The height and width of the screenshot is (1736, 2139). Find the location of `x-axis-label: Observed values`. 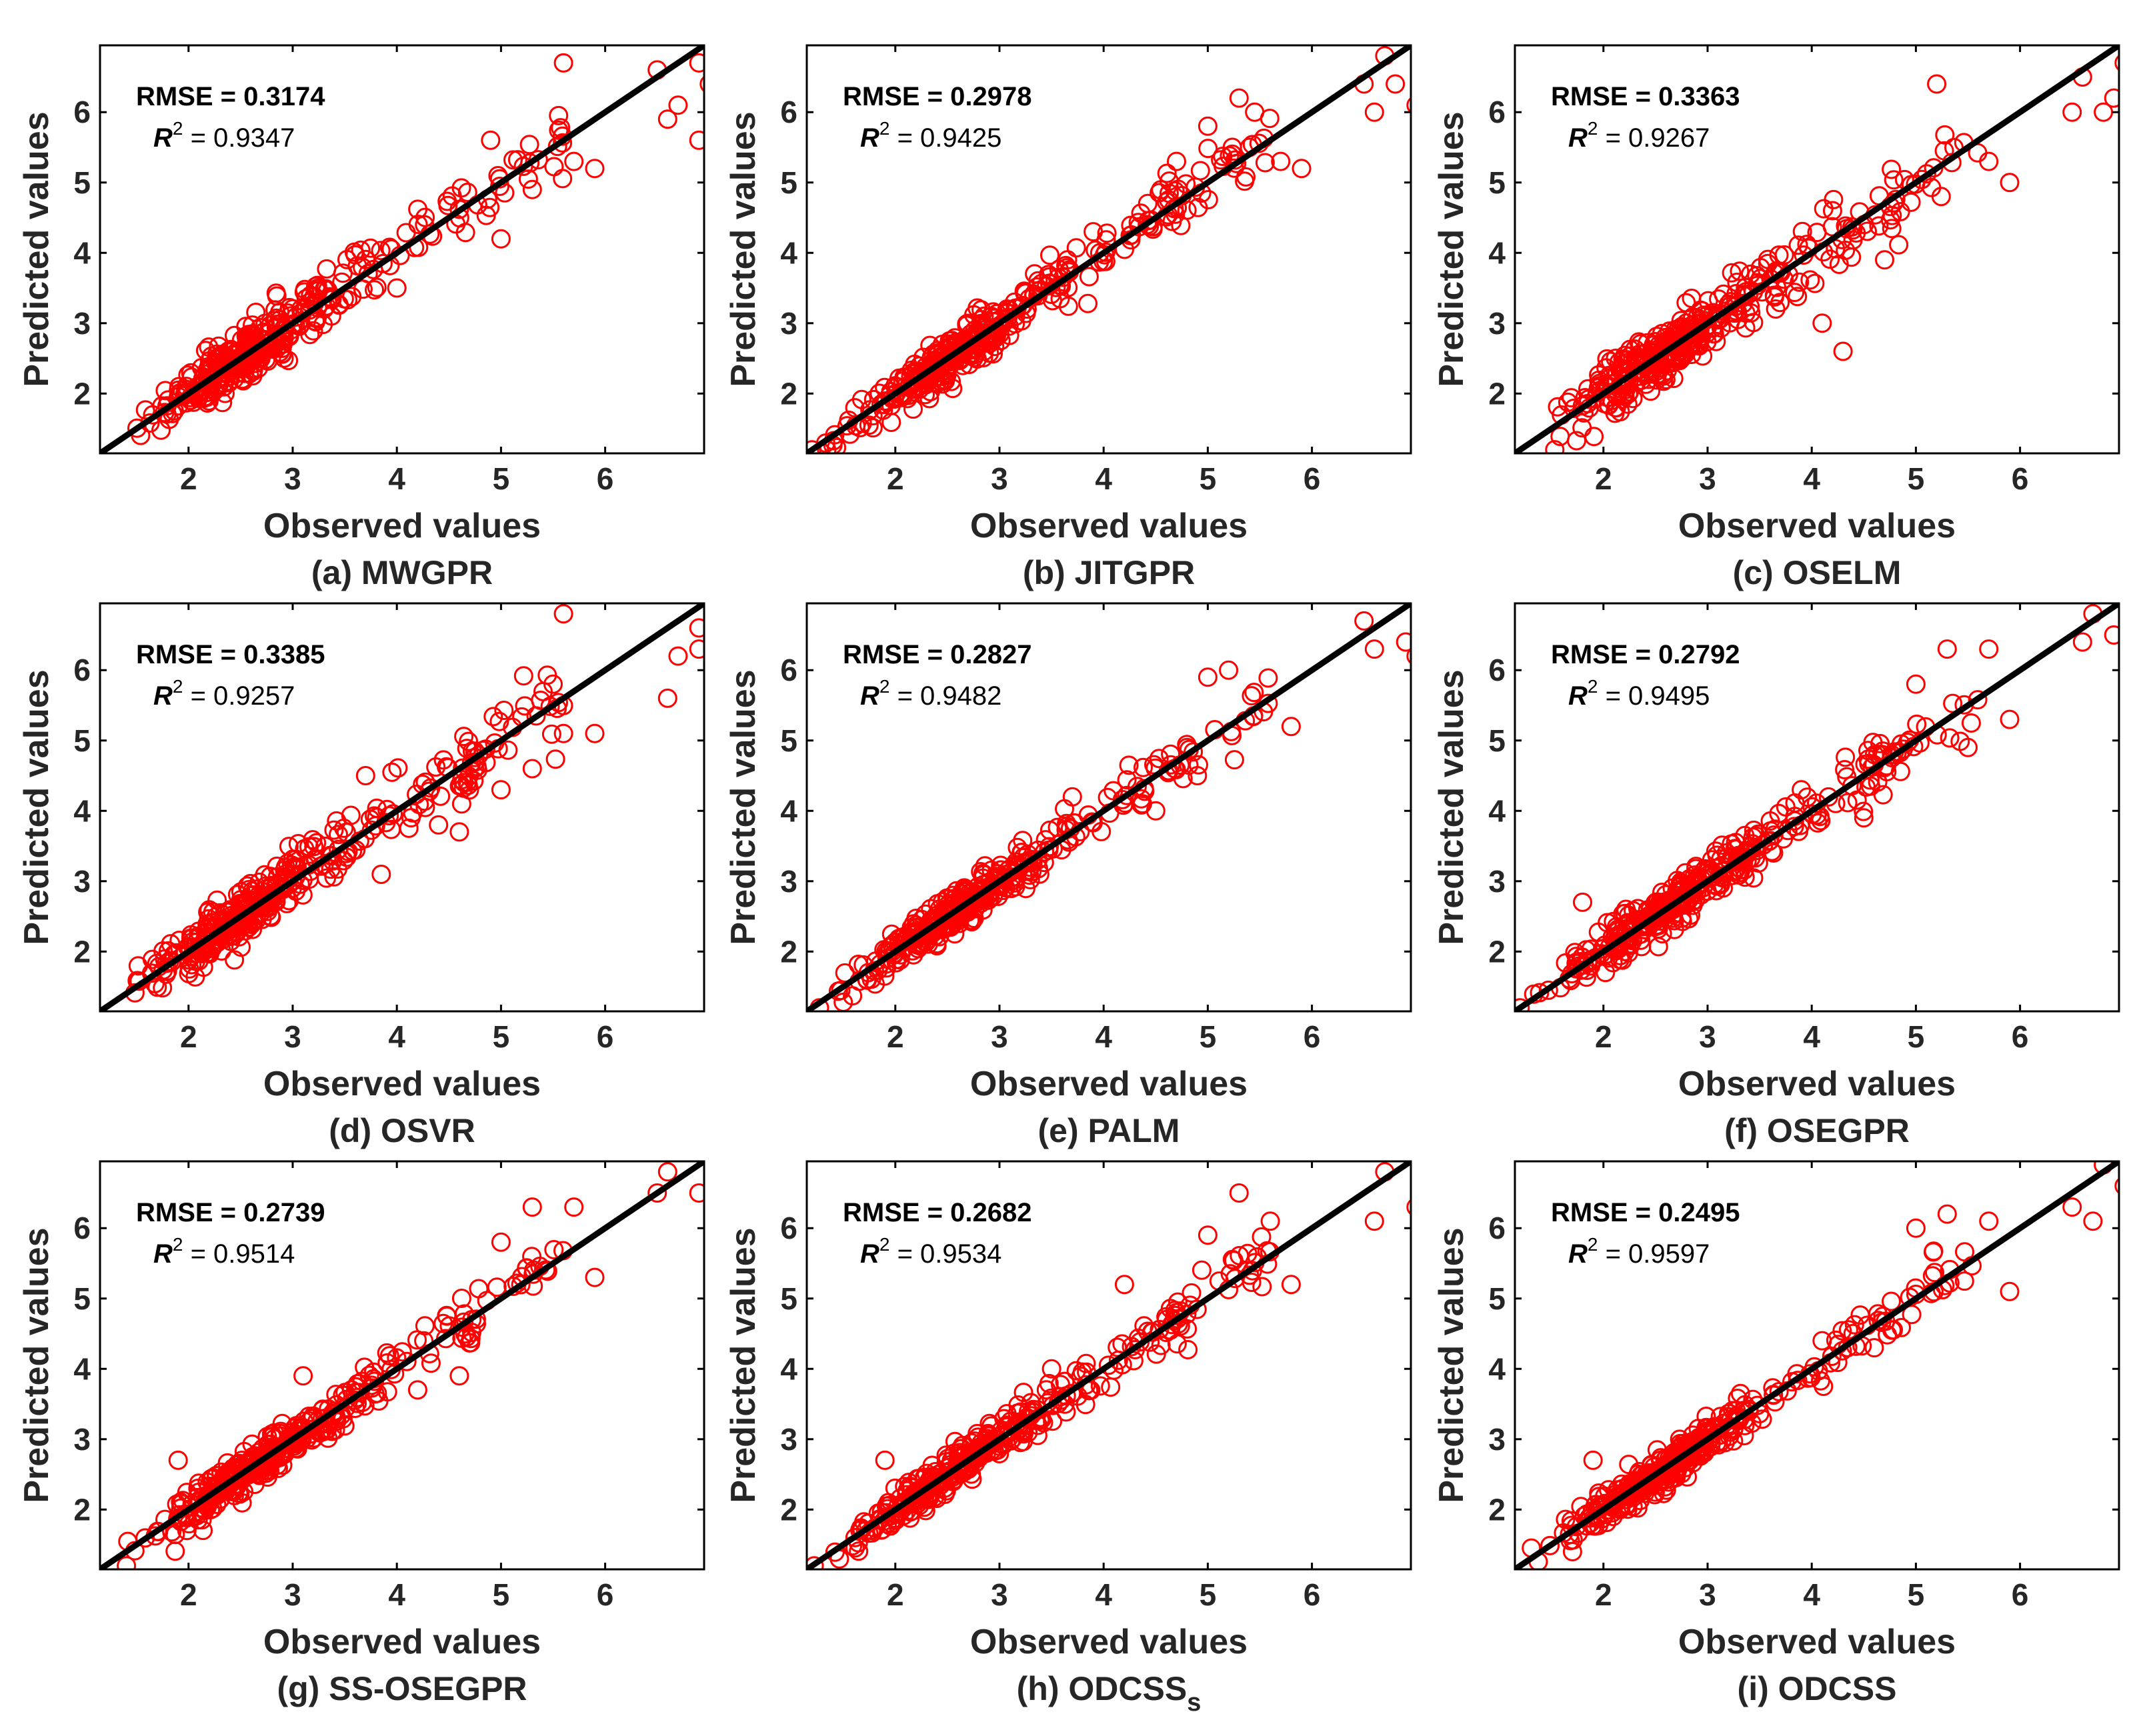

x-axis-label: Observed values is located at coordinates (1817, 1642).